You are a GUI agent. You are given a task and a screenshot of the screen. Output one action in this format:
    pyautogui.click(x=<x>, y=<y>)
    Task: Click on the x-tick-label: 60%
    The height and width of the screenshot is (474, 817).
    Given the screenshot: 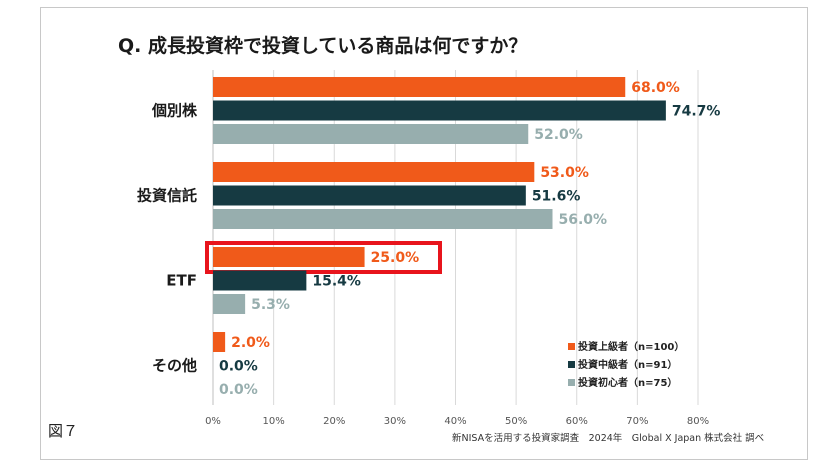 What is the action you would take?
    pyautogui.click(x=577, y=421)
    